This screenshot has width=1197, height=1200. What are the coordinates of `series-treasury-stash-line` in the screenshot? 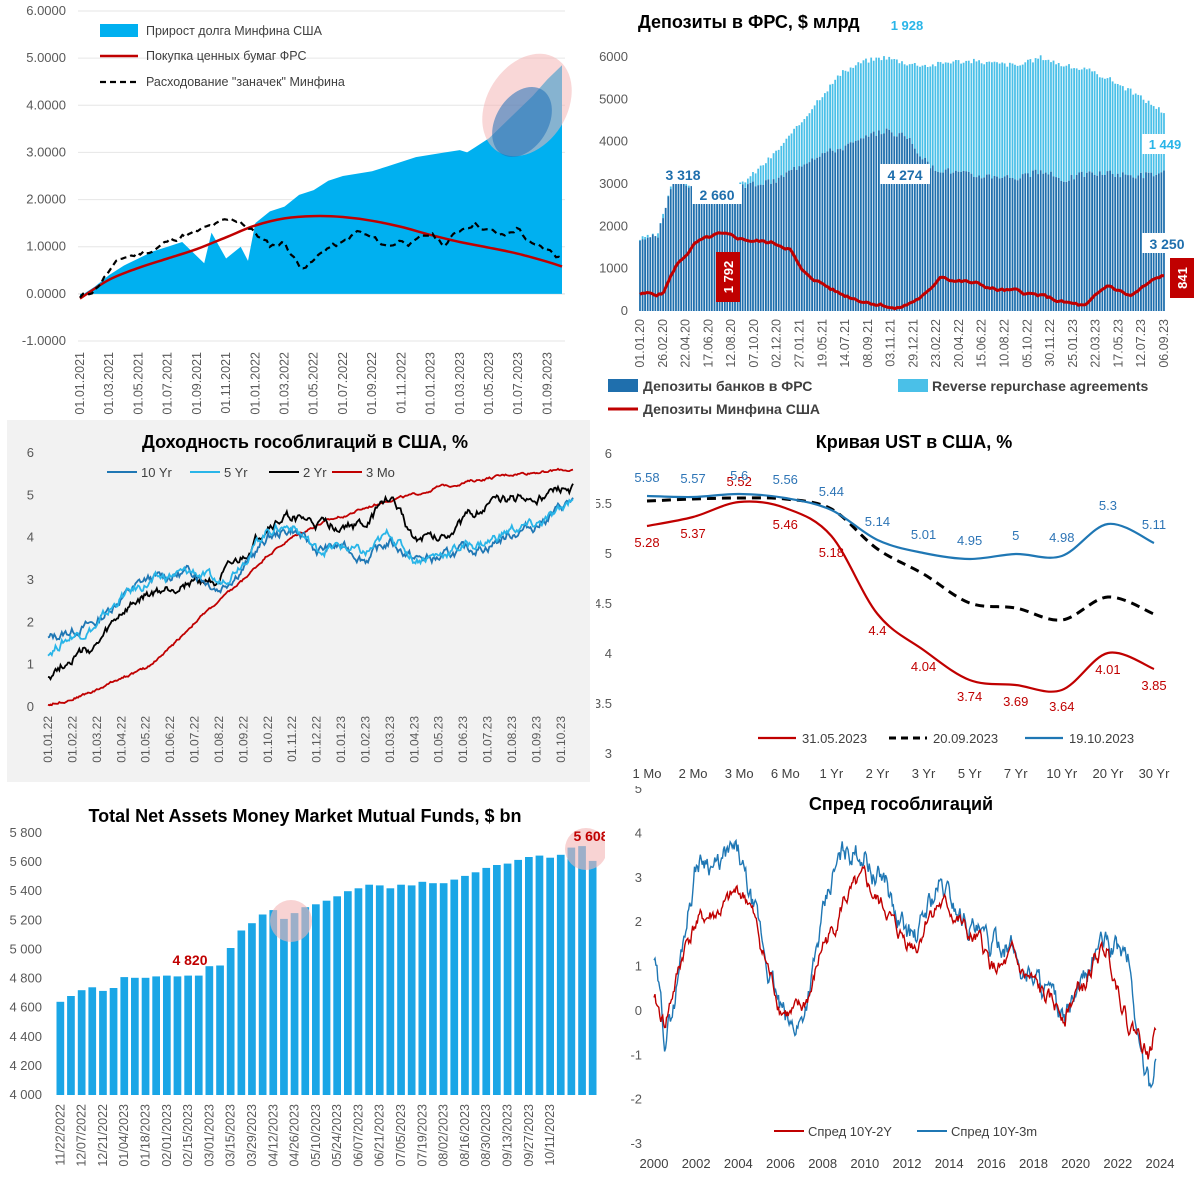 It's located at (321, 258).